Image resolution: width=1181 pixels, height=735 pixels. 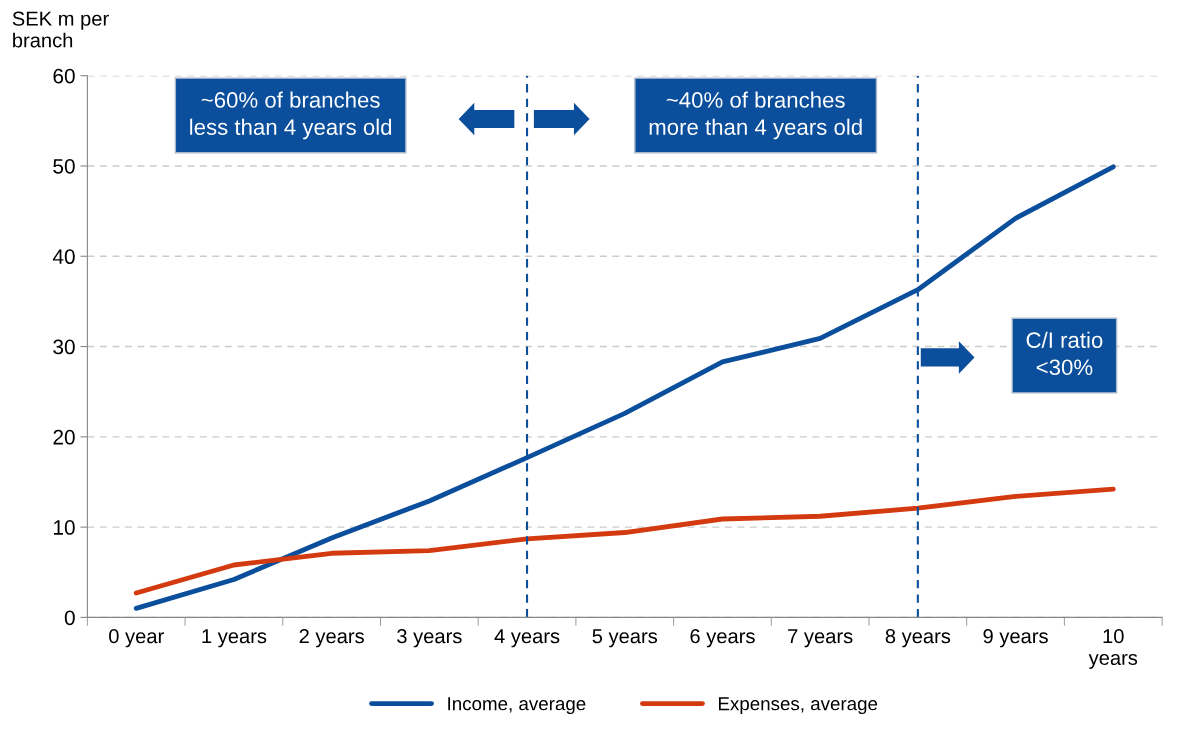 I want to click on x-tick-label: 4 years, so click(x=527, y=638).